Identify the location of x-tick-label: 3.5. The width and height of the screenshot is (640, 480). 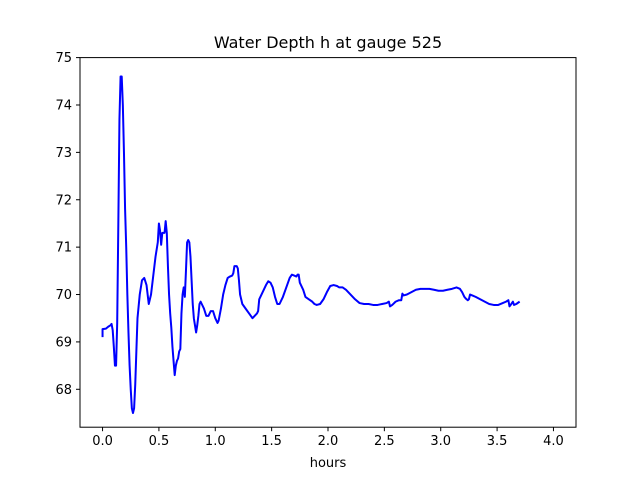
(497, 441).